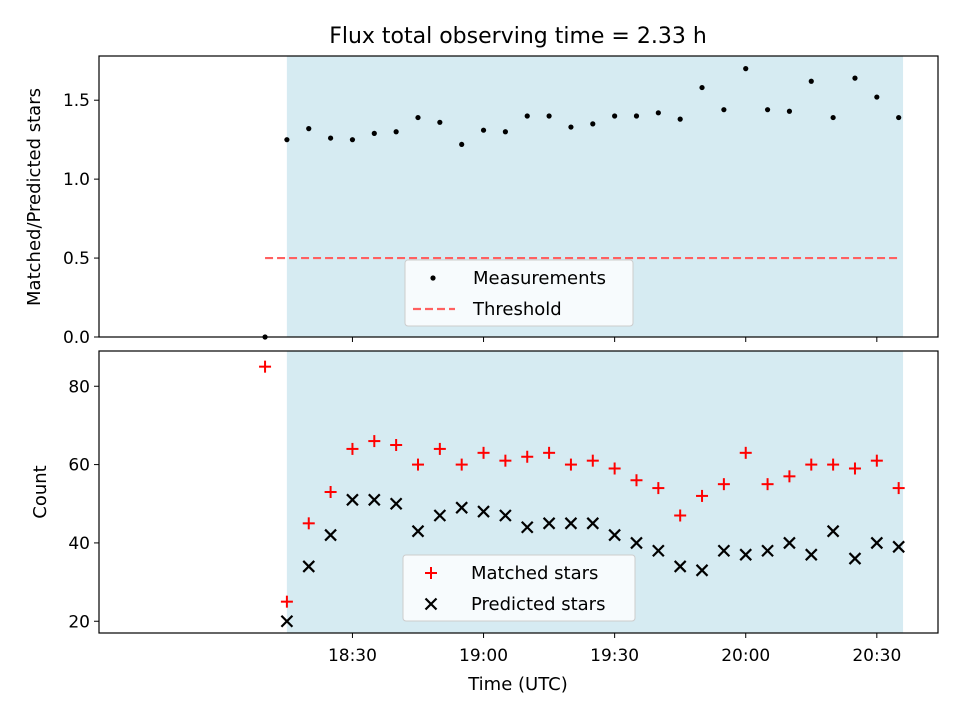  Describe the element at coordinates (433, 278) in the screenshot. I see `legend-dot-icon` at that location.